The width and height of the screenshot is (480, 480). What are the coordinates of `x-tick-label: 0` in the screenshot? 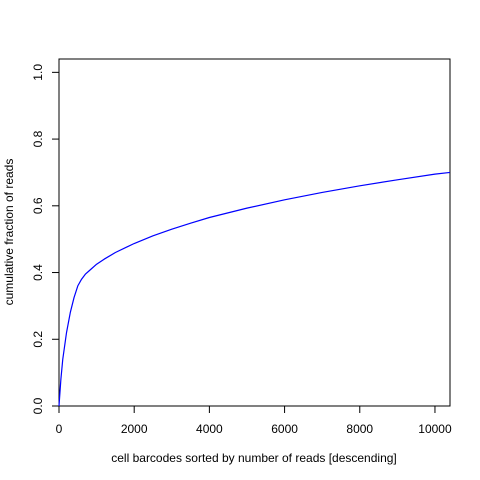 It's located at (59, 429).